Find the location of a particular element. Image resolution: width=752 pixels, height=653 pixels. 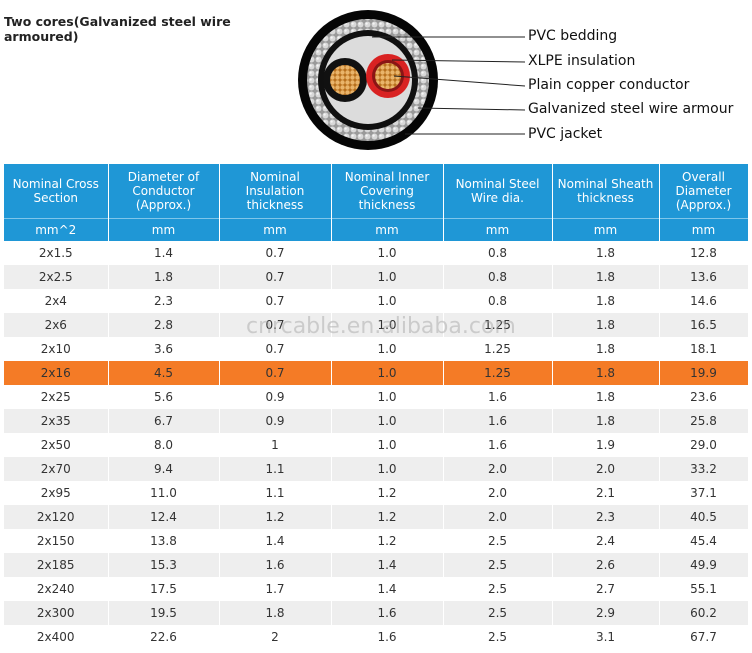

table-cell: 2x4 is located at coordinates (56, 301).